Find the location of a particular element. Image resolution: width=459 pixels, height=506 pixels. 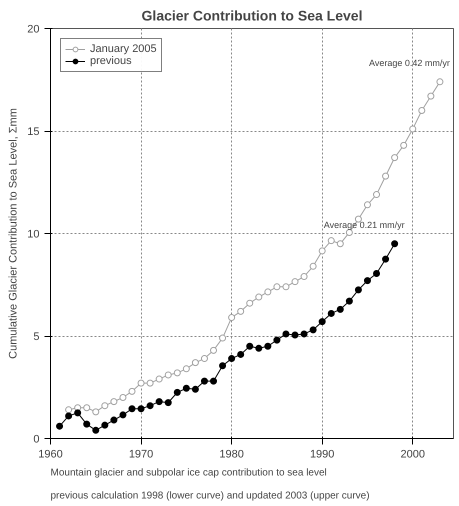

x-tick-label: 2000 is located at coordinates (412, 454).